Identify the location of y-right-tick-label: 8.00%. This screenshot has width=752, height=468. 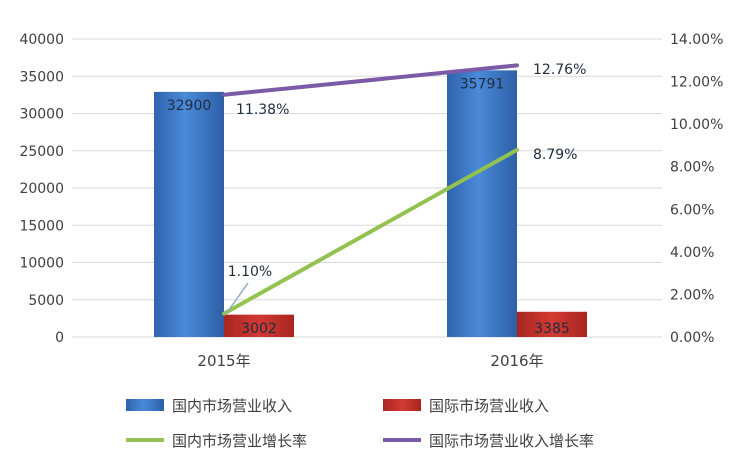
(692, 168).